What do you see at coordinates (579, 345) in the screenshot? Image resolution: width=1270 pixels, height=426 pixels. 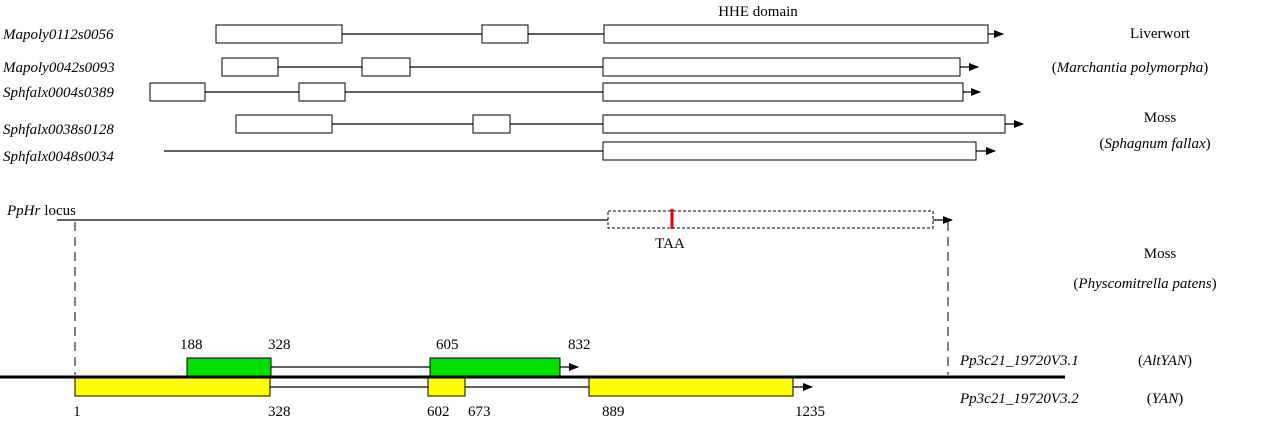 I see `exon-coordinate: 832` at bounding box center [579, 345].